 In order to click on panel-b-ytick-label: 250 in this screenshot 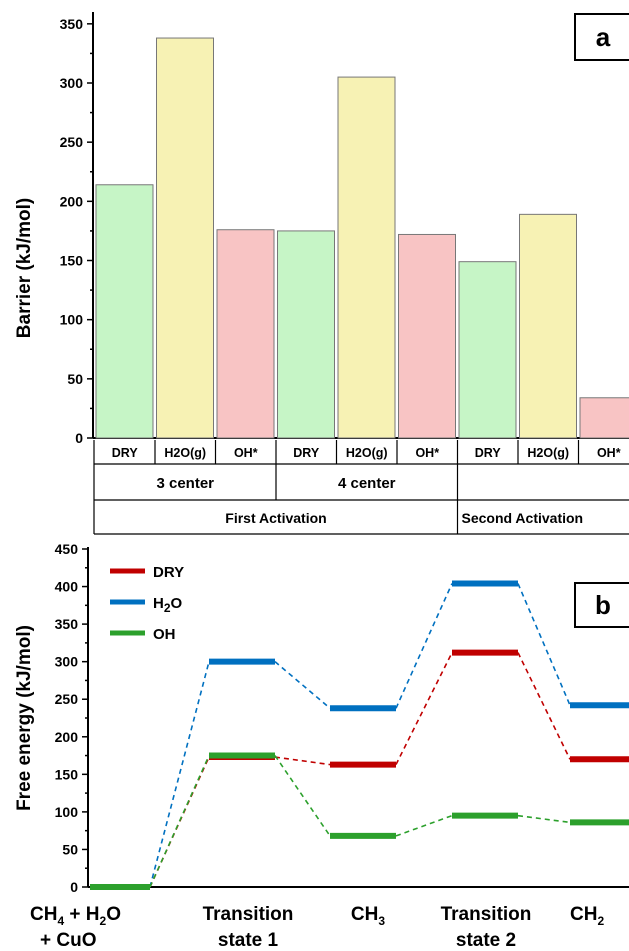, I will do `click(67, 699)`.